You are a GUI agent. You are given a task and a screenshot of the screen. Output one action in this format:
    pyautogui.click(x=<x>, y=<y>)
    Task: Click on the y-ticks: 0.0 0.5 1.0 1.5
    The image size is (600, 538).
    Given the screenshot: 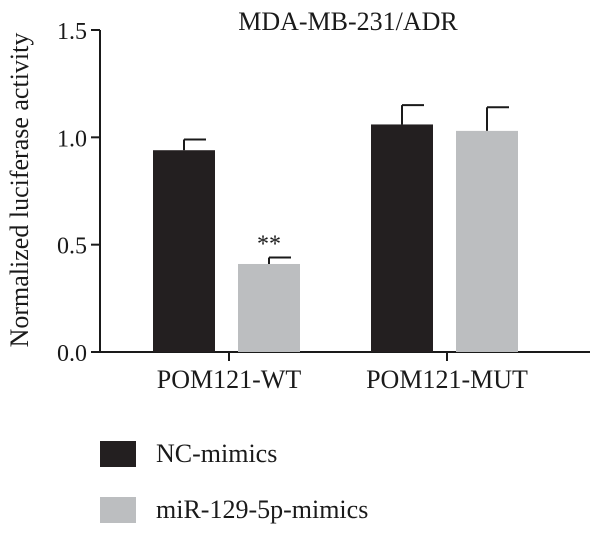 What is the action you would take?
    pyautogui.click(x=78, y=193)
    